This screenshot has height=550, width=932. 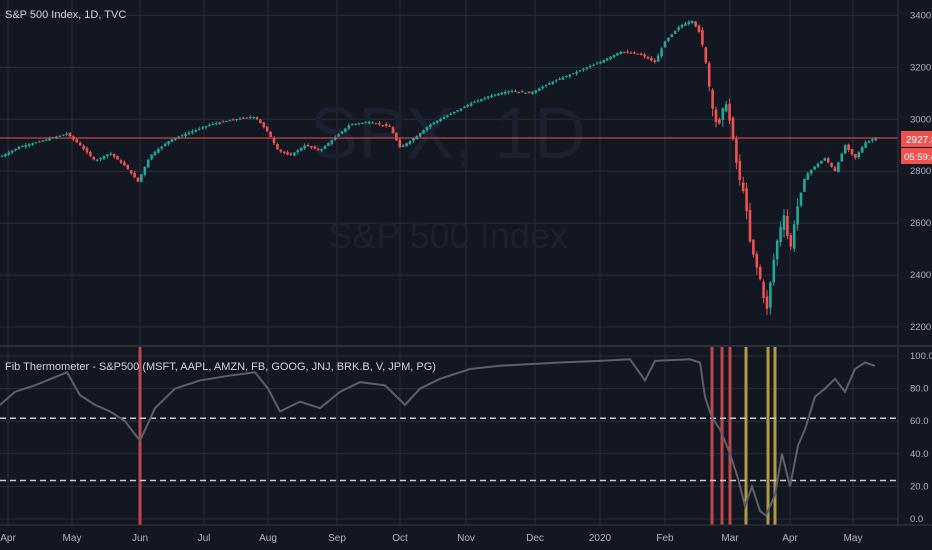 I want to click on time-tick-label: May, so click(x=72, y=538).